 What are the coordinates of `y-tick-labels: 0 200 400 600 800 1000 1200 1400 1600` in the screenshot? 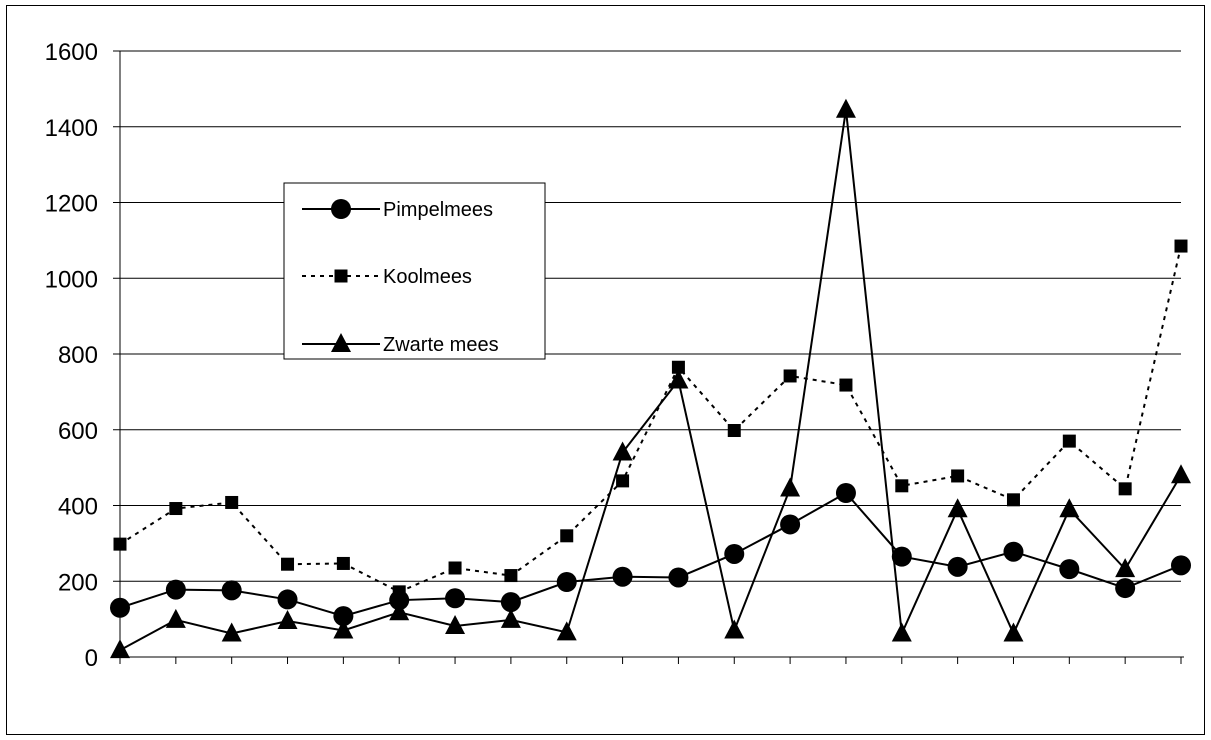 It's located at (71, 355).